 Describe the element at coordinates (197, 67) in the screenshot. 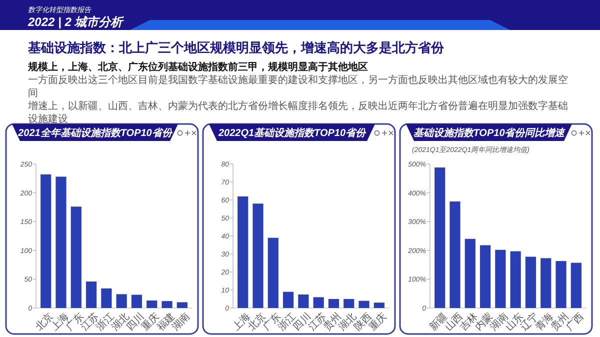

I see `text: 规模上，上海、北京、广东位列基础设施指数前三甲，规模明显高于其他地区` at that location.